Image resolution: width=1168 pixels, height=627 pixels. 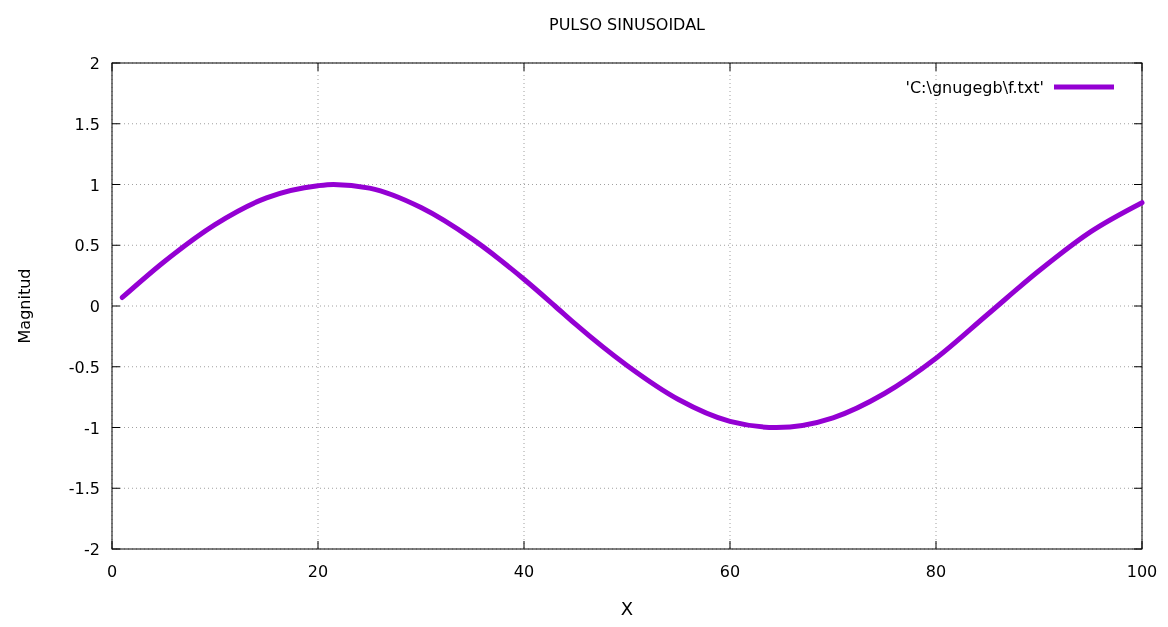 What do you see at coordinates (1142, 571) in the screenshot?
I see `x-tick-label: 100` at bounding box center [1142, 571].